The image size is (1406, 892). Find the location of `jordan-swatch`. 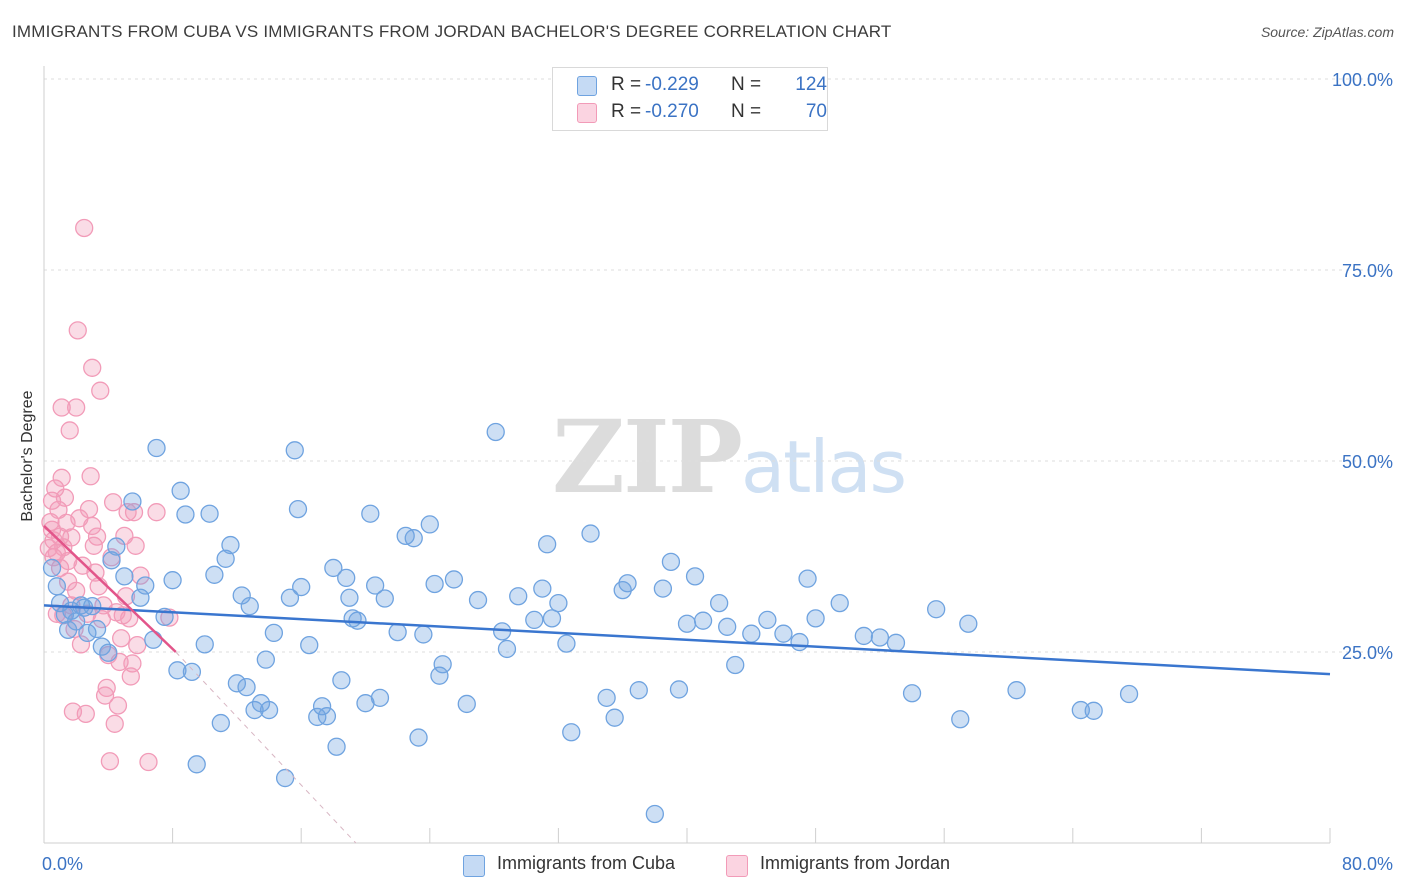

jordan-swatch is located at coordinates (587, 113).